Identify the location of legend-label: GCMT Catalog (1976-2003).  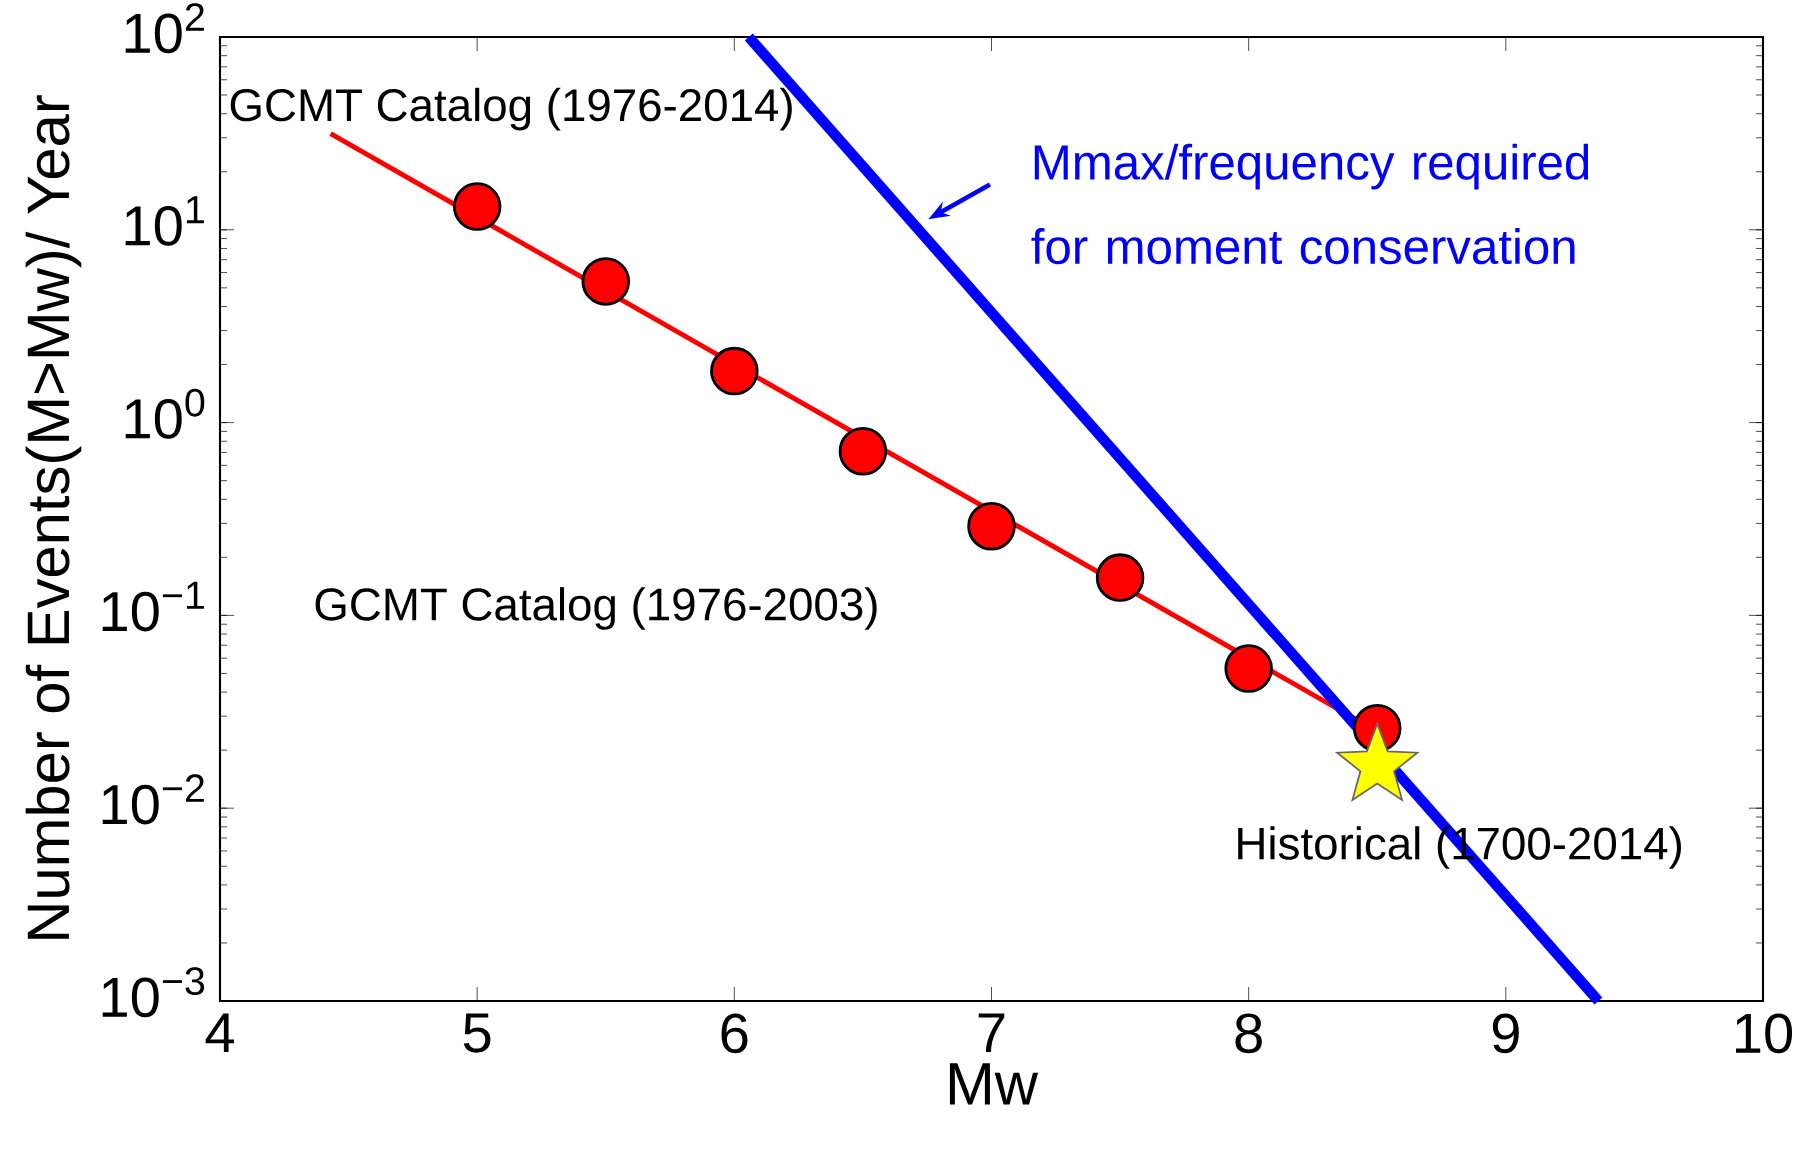
(596, 608).